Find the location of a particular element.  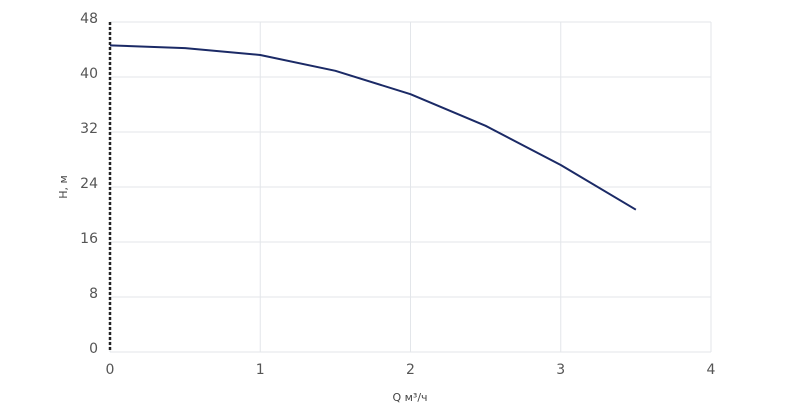

y-tick-label: 40 is located at coordinates (89, 74).